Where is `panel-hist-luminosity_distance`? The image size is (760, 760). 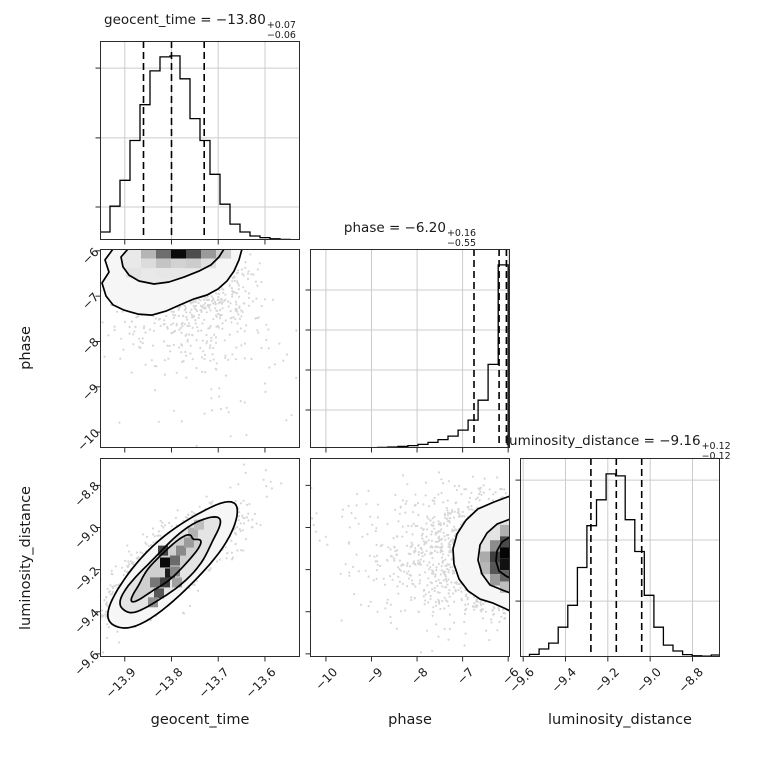 panel-hist-luminosity_distance is located at coordinates (617, 560).